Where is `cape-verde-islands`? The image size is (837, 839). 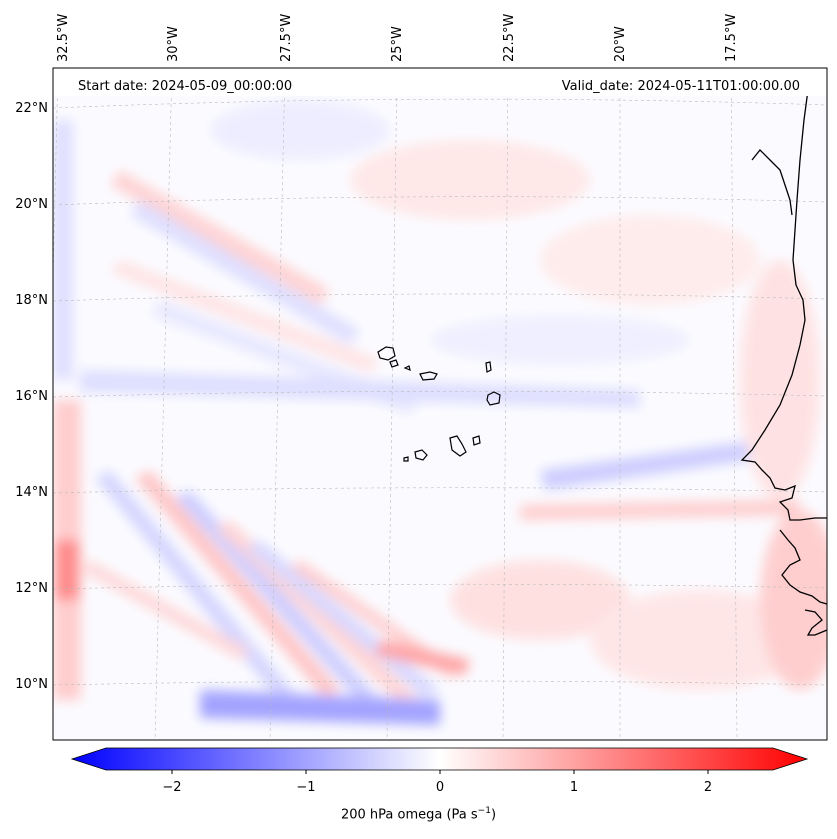
cape-verde-islands is located at coordinates (439, 404).